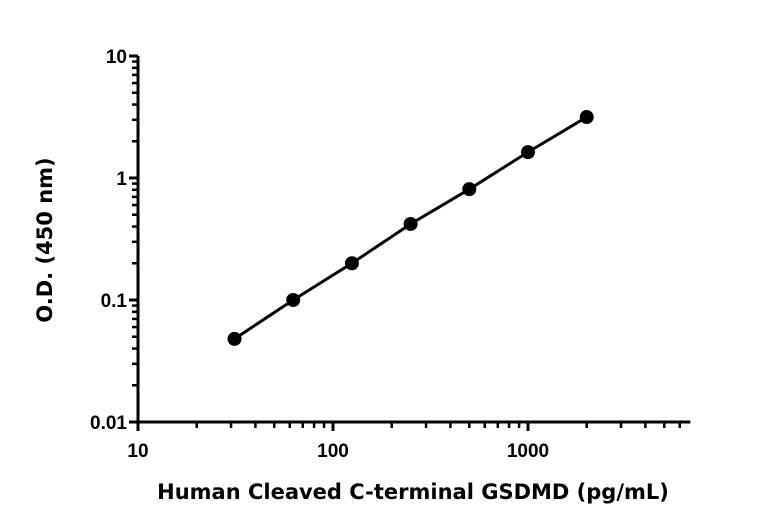 This screenshot has width=768, height=532. I want to click on x-tick-label: 10, so click(137, 451).